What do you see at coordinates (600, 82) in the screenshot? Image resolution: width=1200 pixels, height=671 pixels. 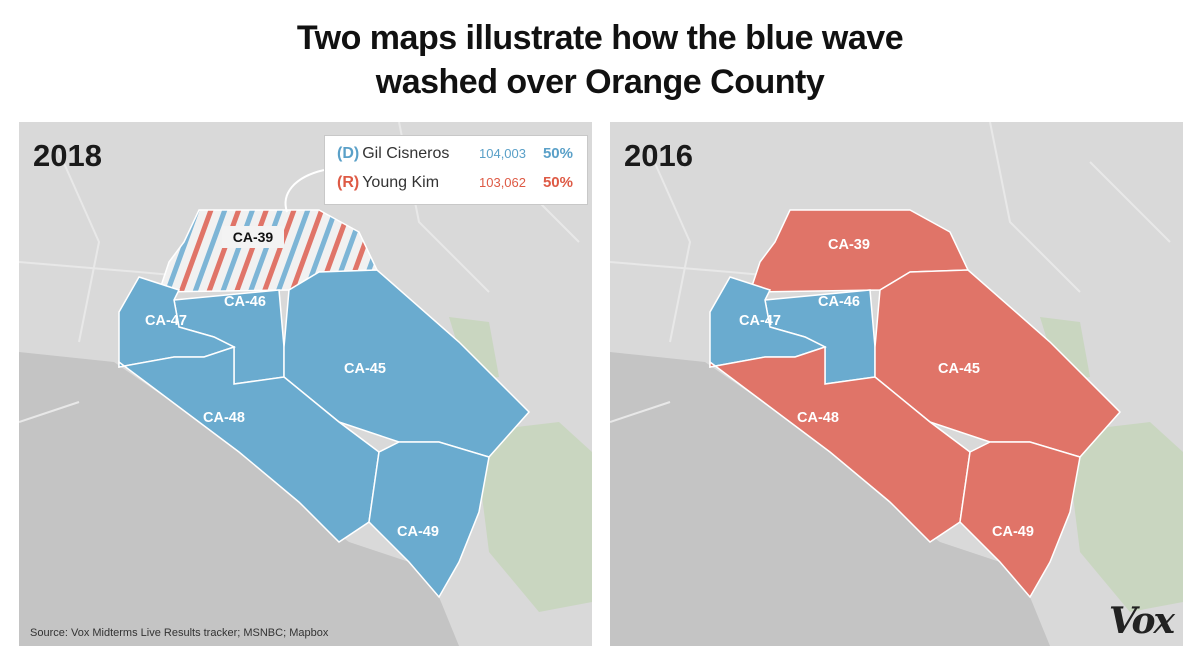 I see `title-line-2: washed over Orange County` at bounding box center [600, 82].